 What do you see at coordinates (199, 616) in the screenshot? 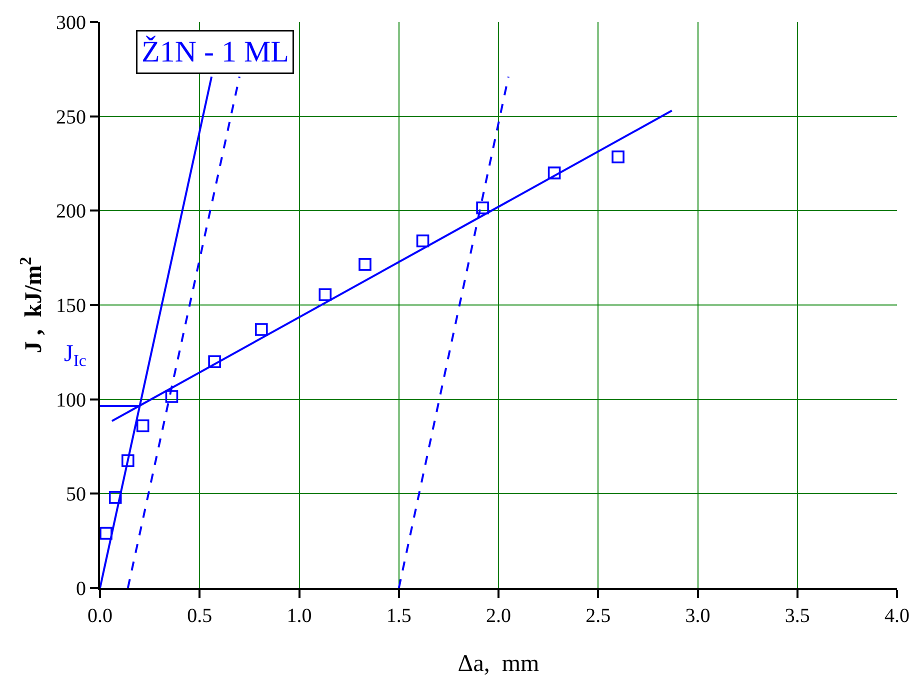
I see `x-tick-label: 0.5` at bounding box center [199, 616].